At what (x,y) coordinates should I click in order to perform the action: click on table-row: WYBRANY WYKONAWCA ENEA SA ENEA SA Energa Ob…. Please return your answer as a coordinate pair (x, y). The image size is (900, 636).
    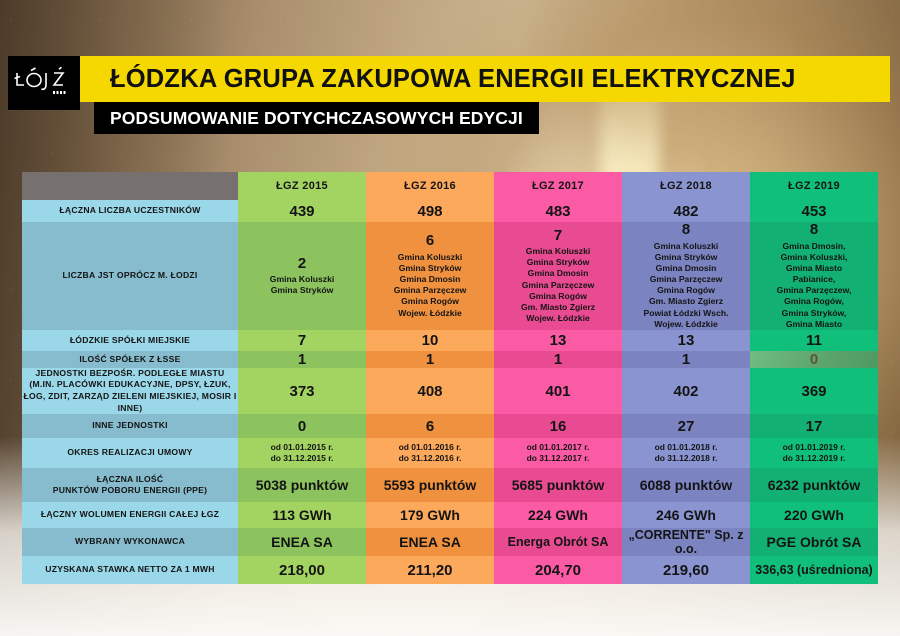
    Looking at the image, I should click on (450, 542).